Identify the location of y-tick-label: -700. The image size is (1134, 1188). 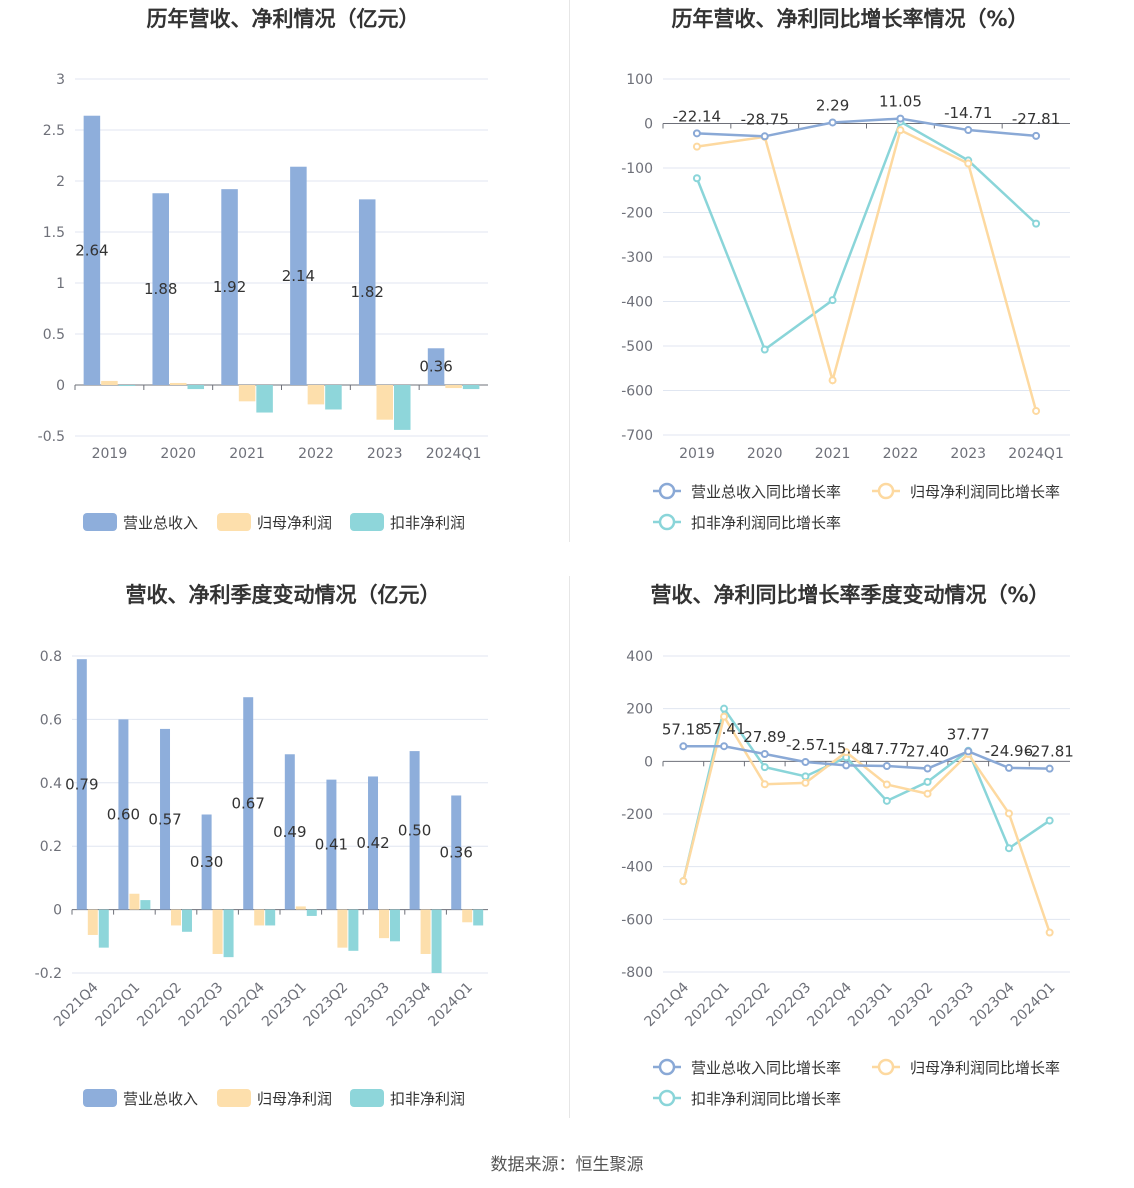
(637, 436).